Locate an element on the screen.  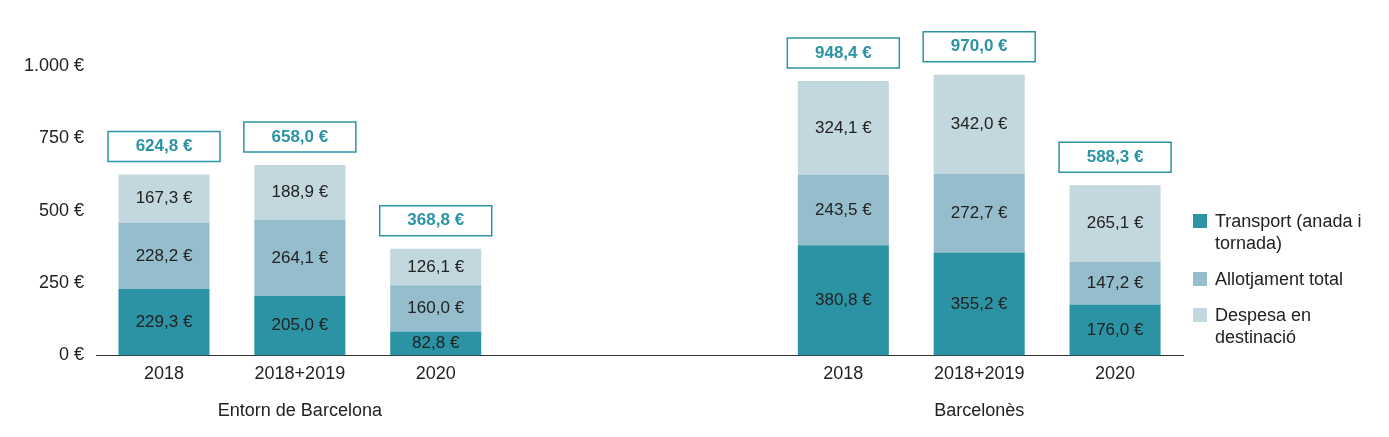
data-label: 147,2 € is located at coordinates (1115, 282).